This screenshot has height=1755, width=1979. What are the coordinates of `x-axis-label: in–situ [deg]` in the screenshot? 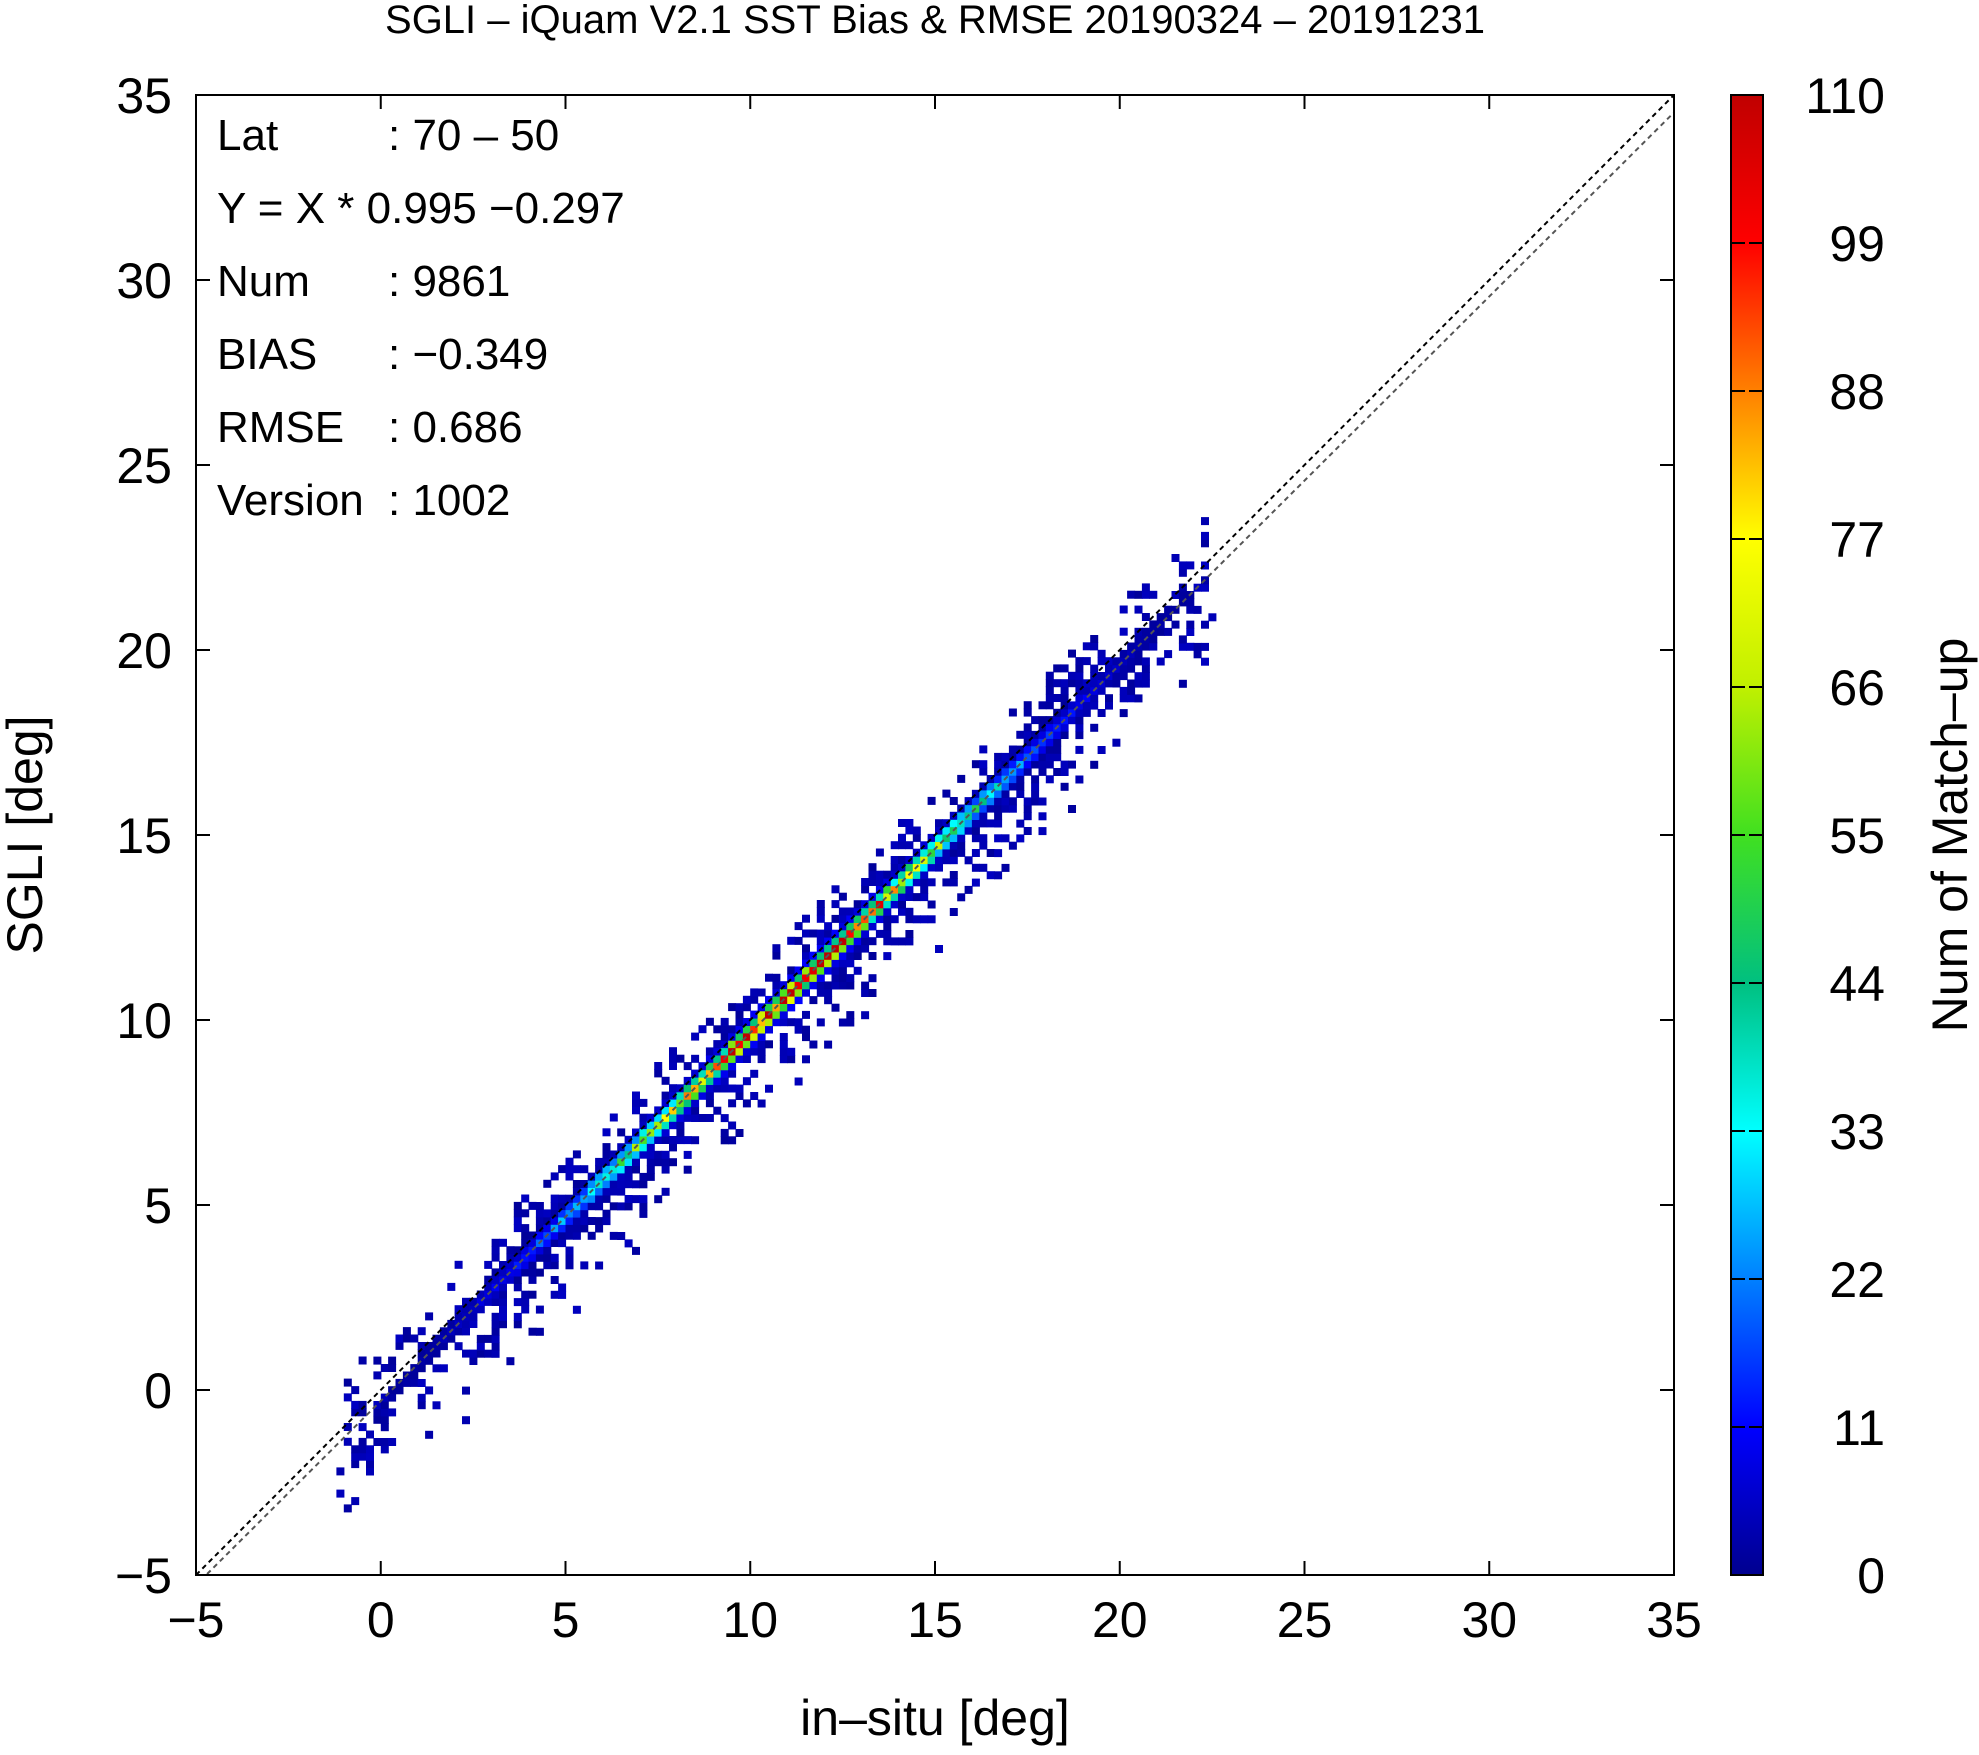 It's located at (935, 1718).